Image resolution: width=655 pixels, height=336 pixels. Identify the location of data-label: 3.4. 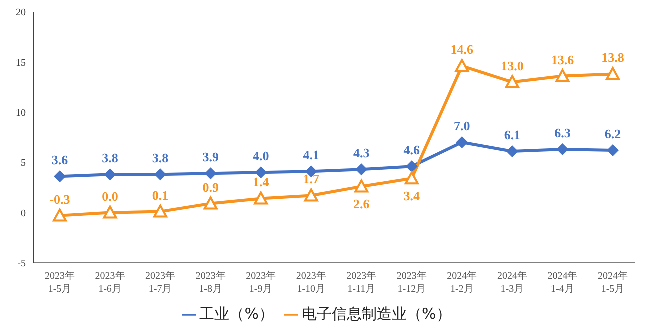
(412, 196).